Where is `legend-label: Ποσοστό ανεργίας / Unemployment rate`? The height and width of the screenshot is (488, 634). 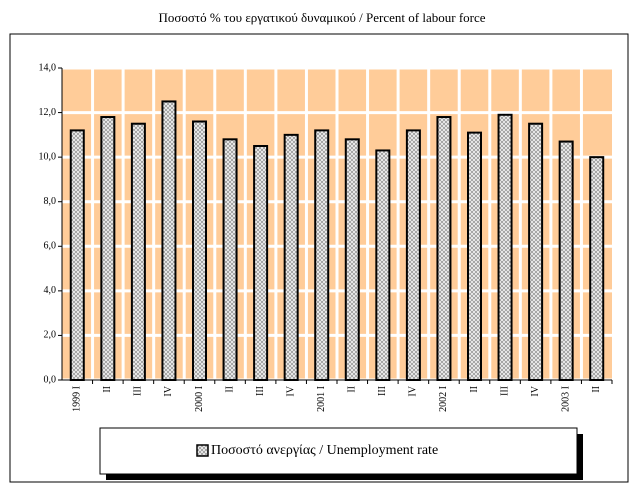
legend-label: Ποσοστό ανεργίας / Unemployment rate is located at coordinates (324, 450).